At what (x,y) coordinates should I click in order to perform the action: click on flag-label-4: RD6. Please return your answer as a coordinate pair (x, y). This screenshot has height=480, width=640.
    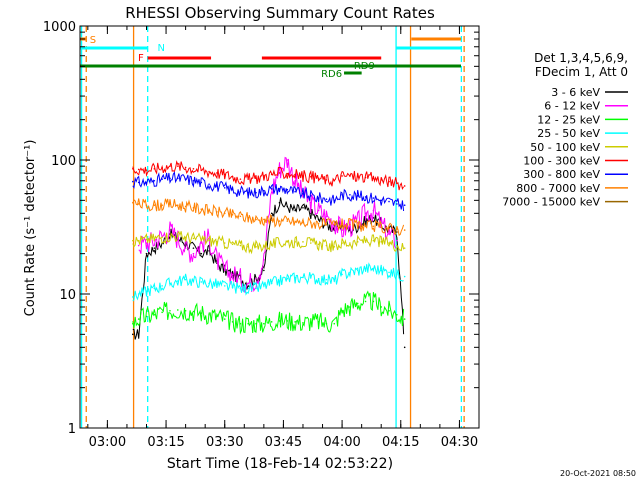
    Looking at the image, I should click on (331, 74).